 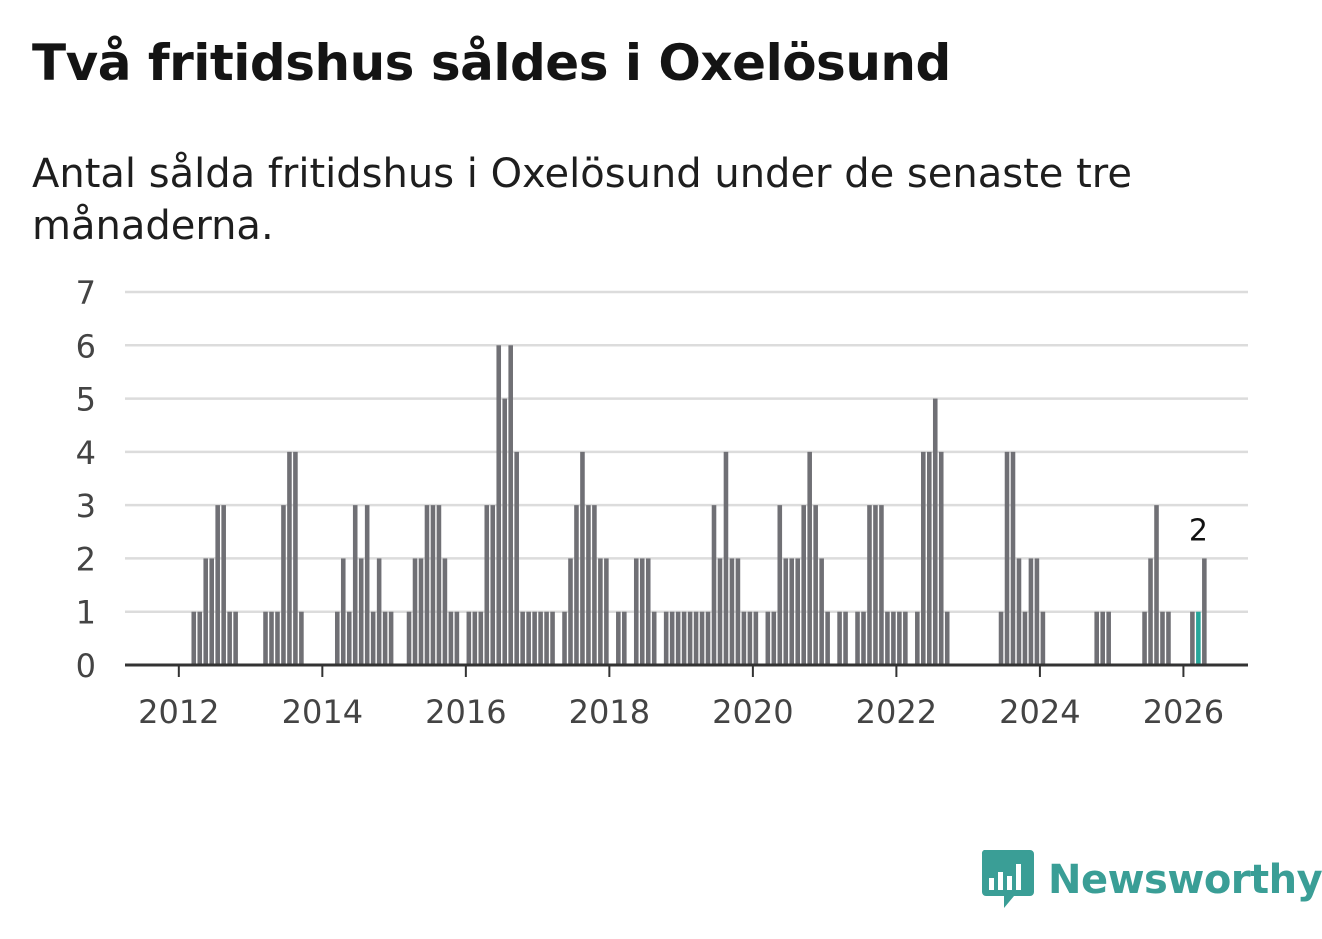 I want to click on x-tick-label-2022: 2022, so click(x=896, y=712).